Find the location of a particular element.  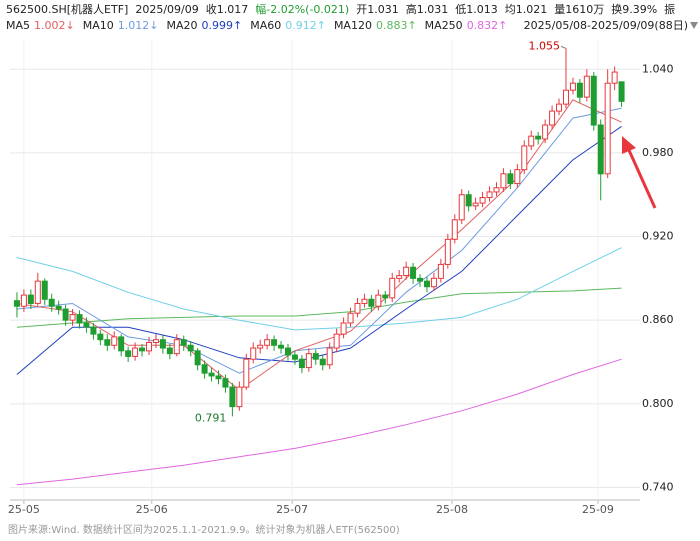

header-item: 562500.SH[机器人ETF] is located at coordinates (67, 9).